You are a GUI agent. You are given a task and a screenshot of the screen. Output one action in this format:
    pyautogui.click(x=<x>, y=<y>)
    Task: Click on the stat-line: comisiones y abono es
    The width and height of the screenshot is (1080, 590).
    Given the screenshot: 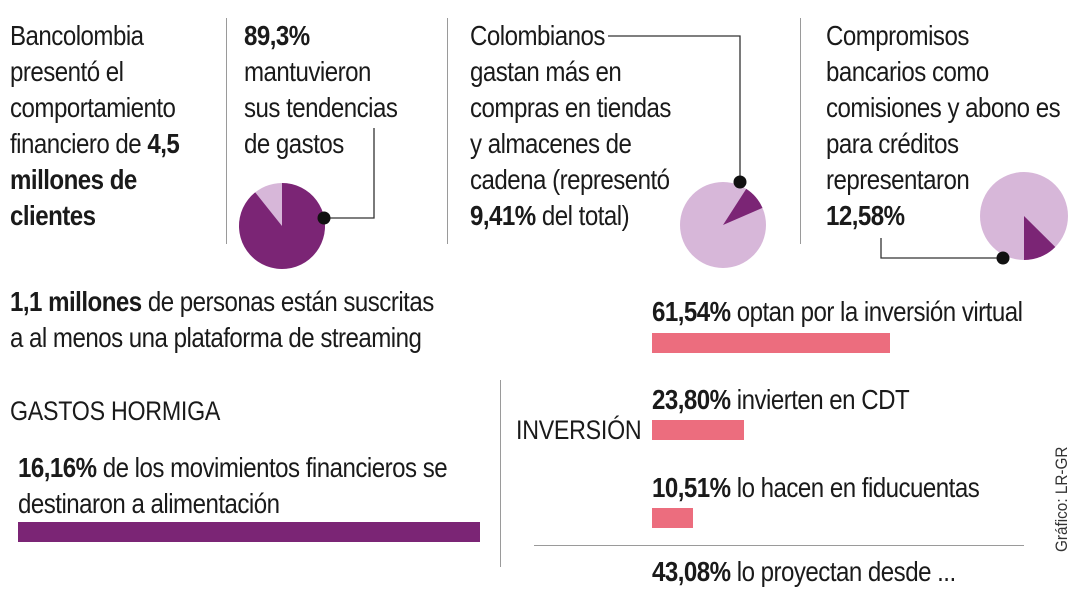 What is the action you would take?
    pyautogui.click(x=943, y=107)
    